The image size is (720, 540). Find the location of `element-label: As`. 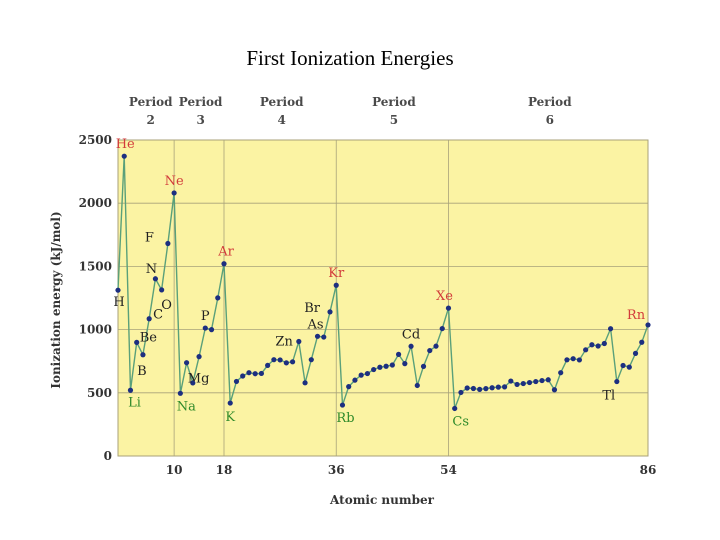

element-label: As is located at coordinates (314, 324).